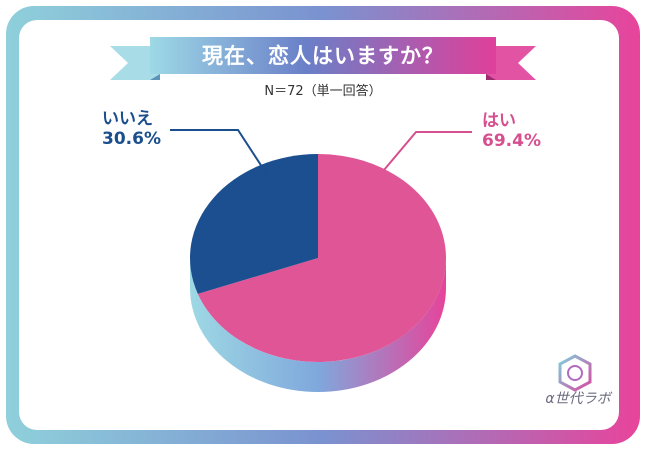 The image size is (646, 450). I want to click on leader-line-no, so click(219, 153).